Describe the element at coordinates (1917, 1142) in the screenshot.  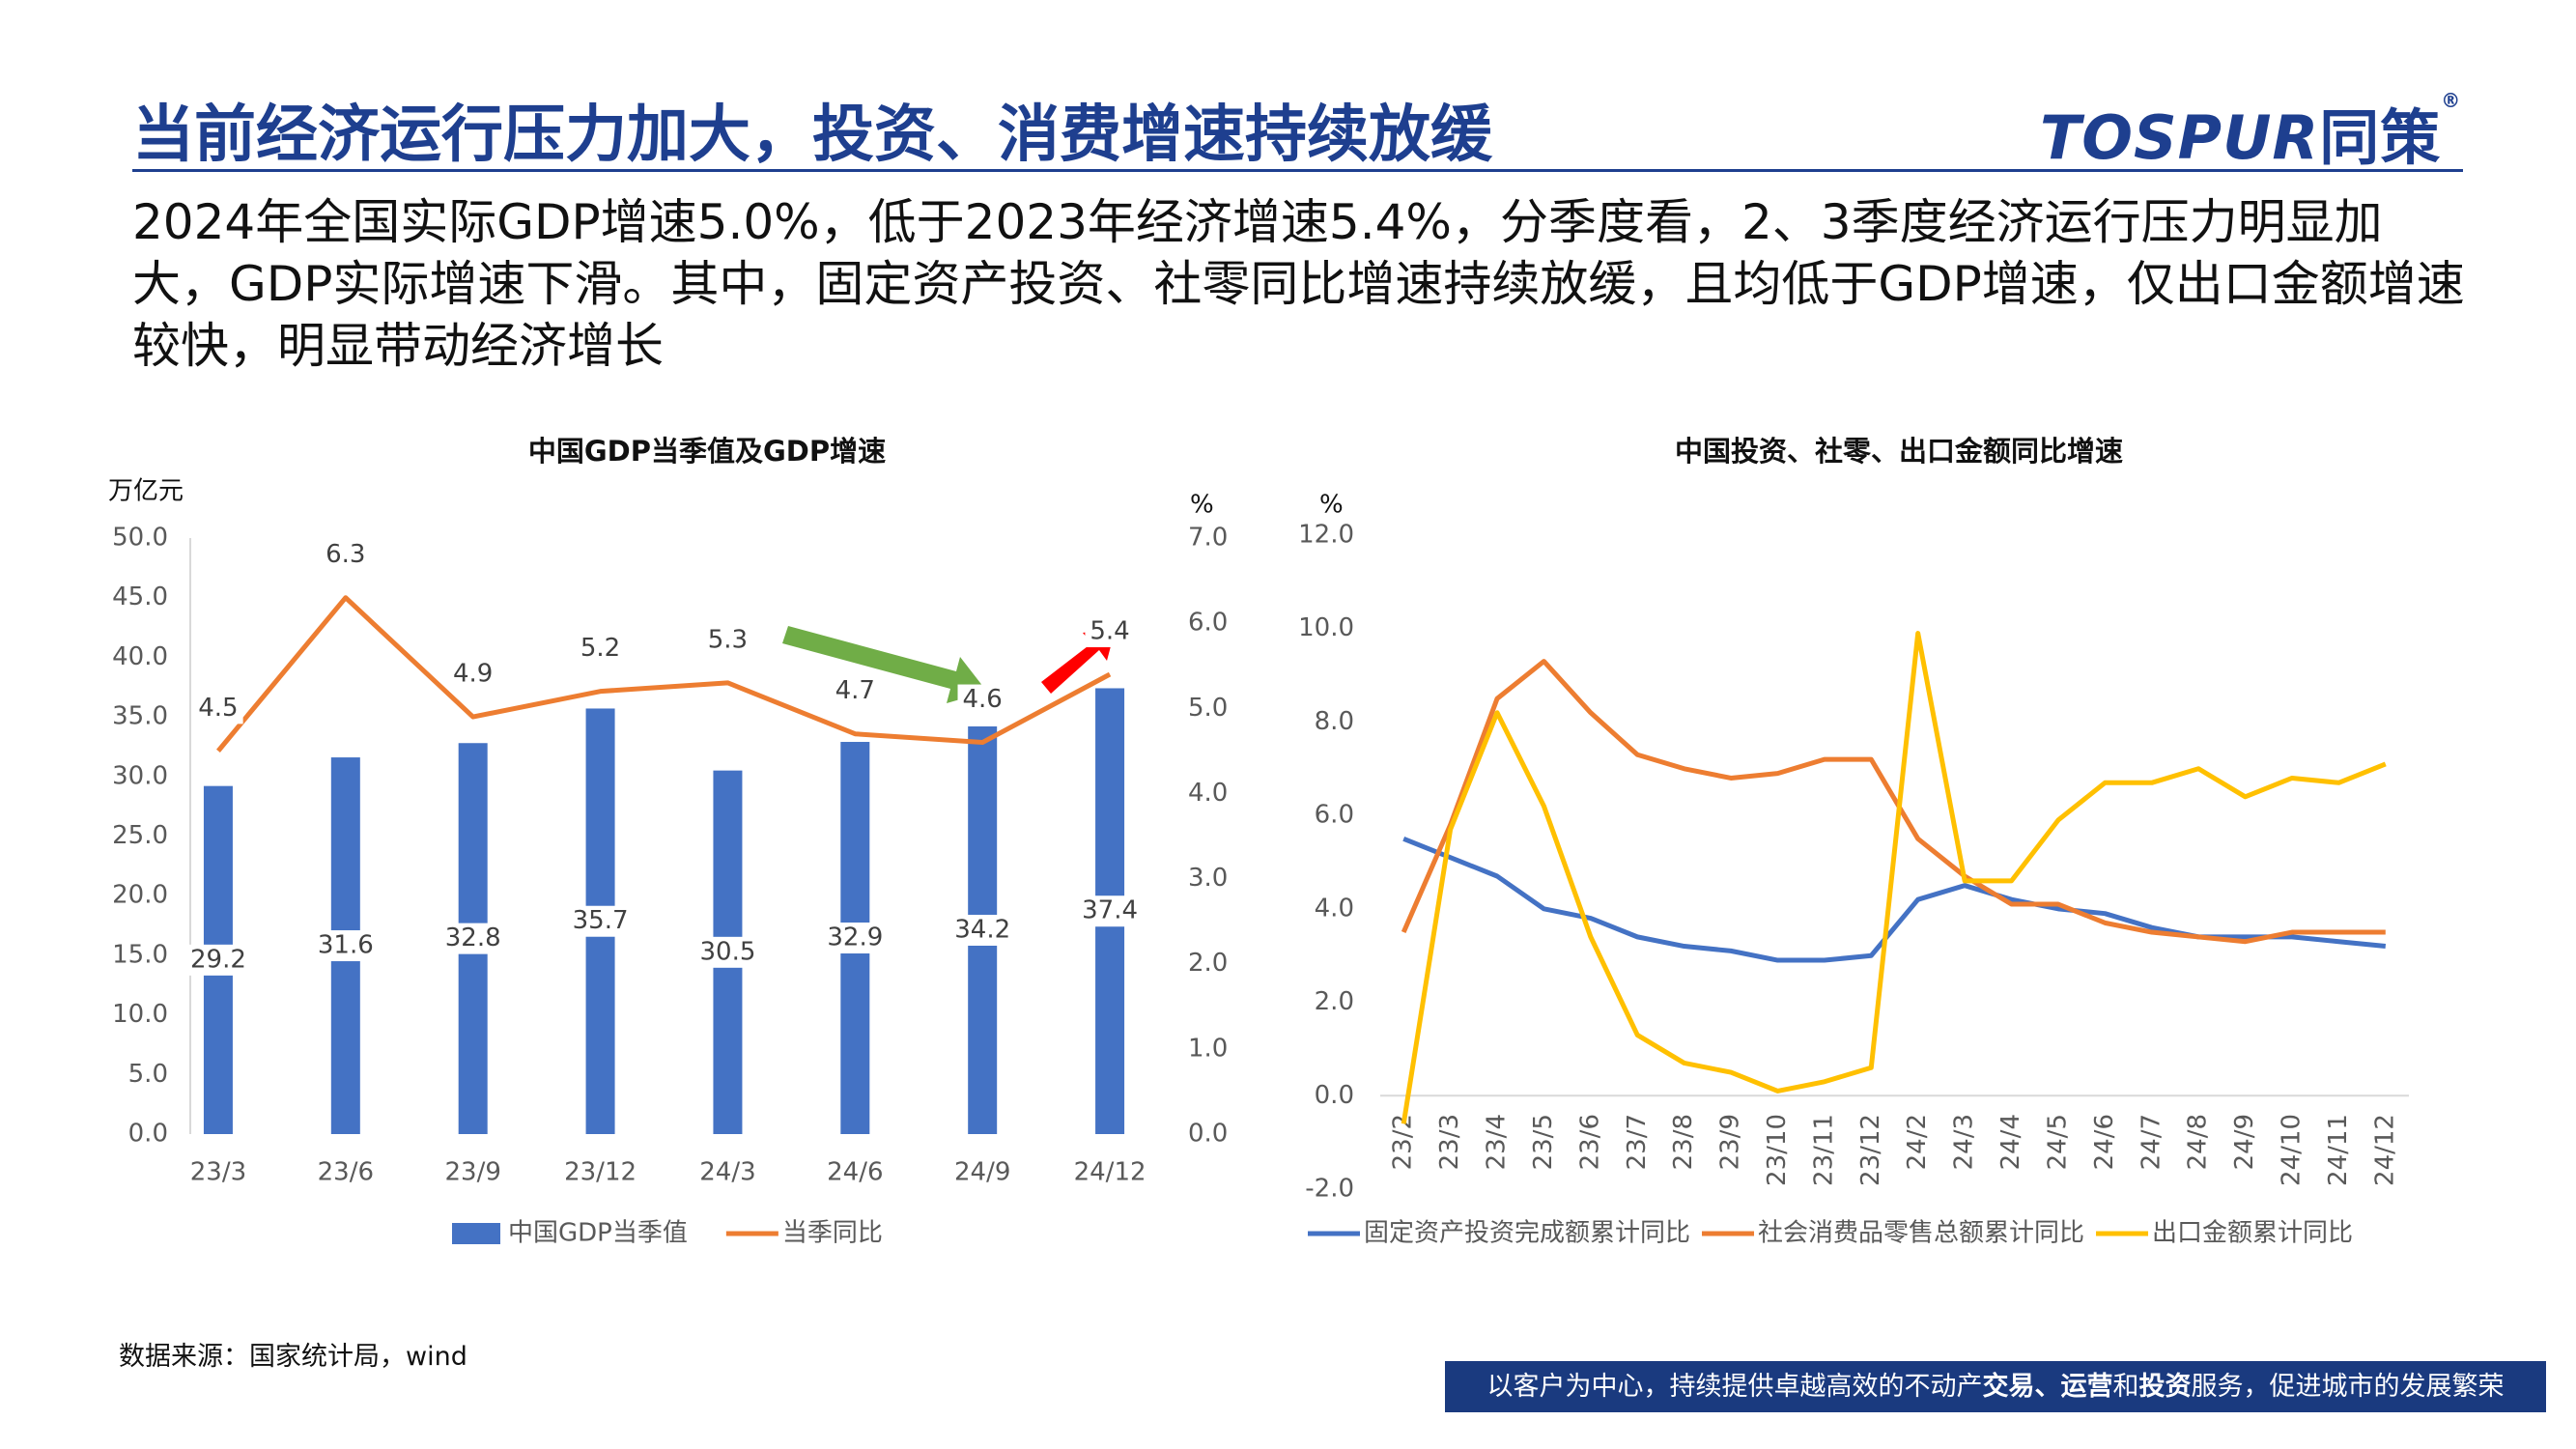
I see `x-tick-label: 24/2` at that location.